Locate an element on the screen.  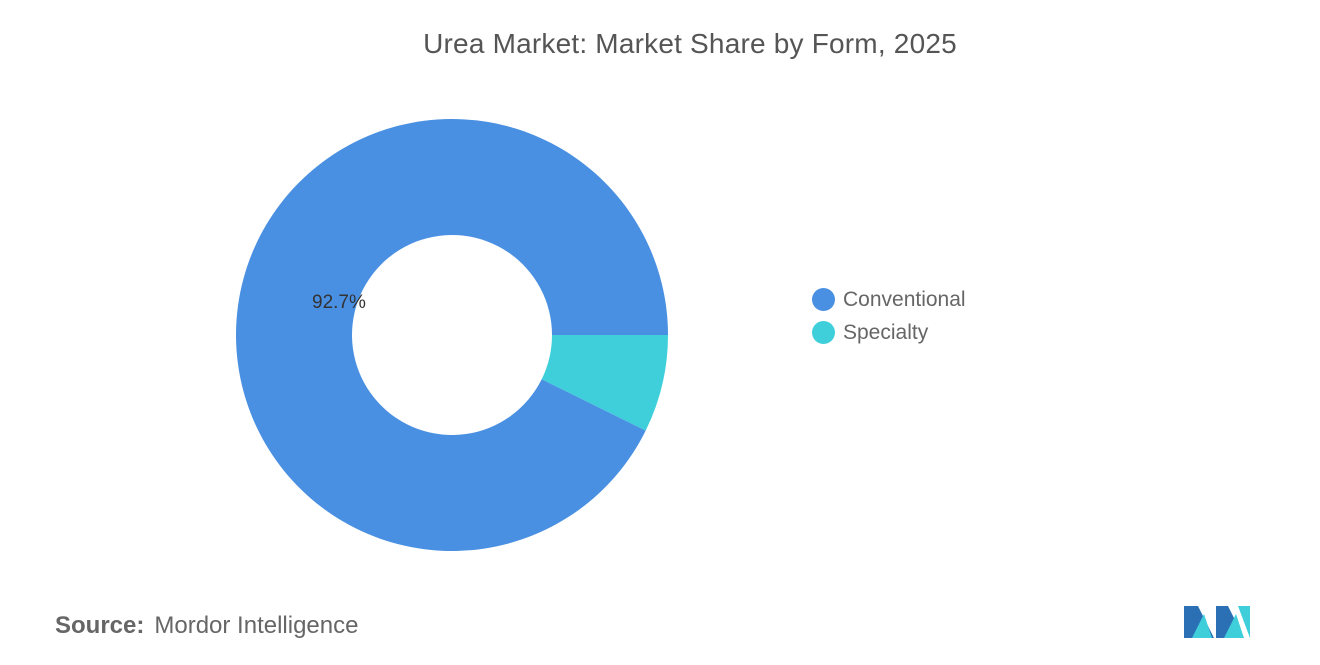
legend-item-specialty: Specialty is located at coordinates (889, 332).